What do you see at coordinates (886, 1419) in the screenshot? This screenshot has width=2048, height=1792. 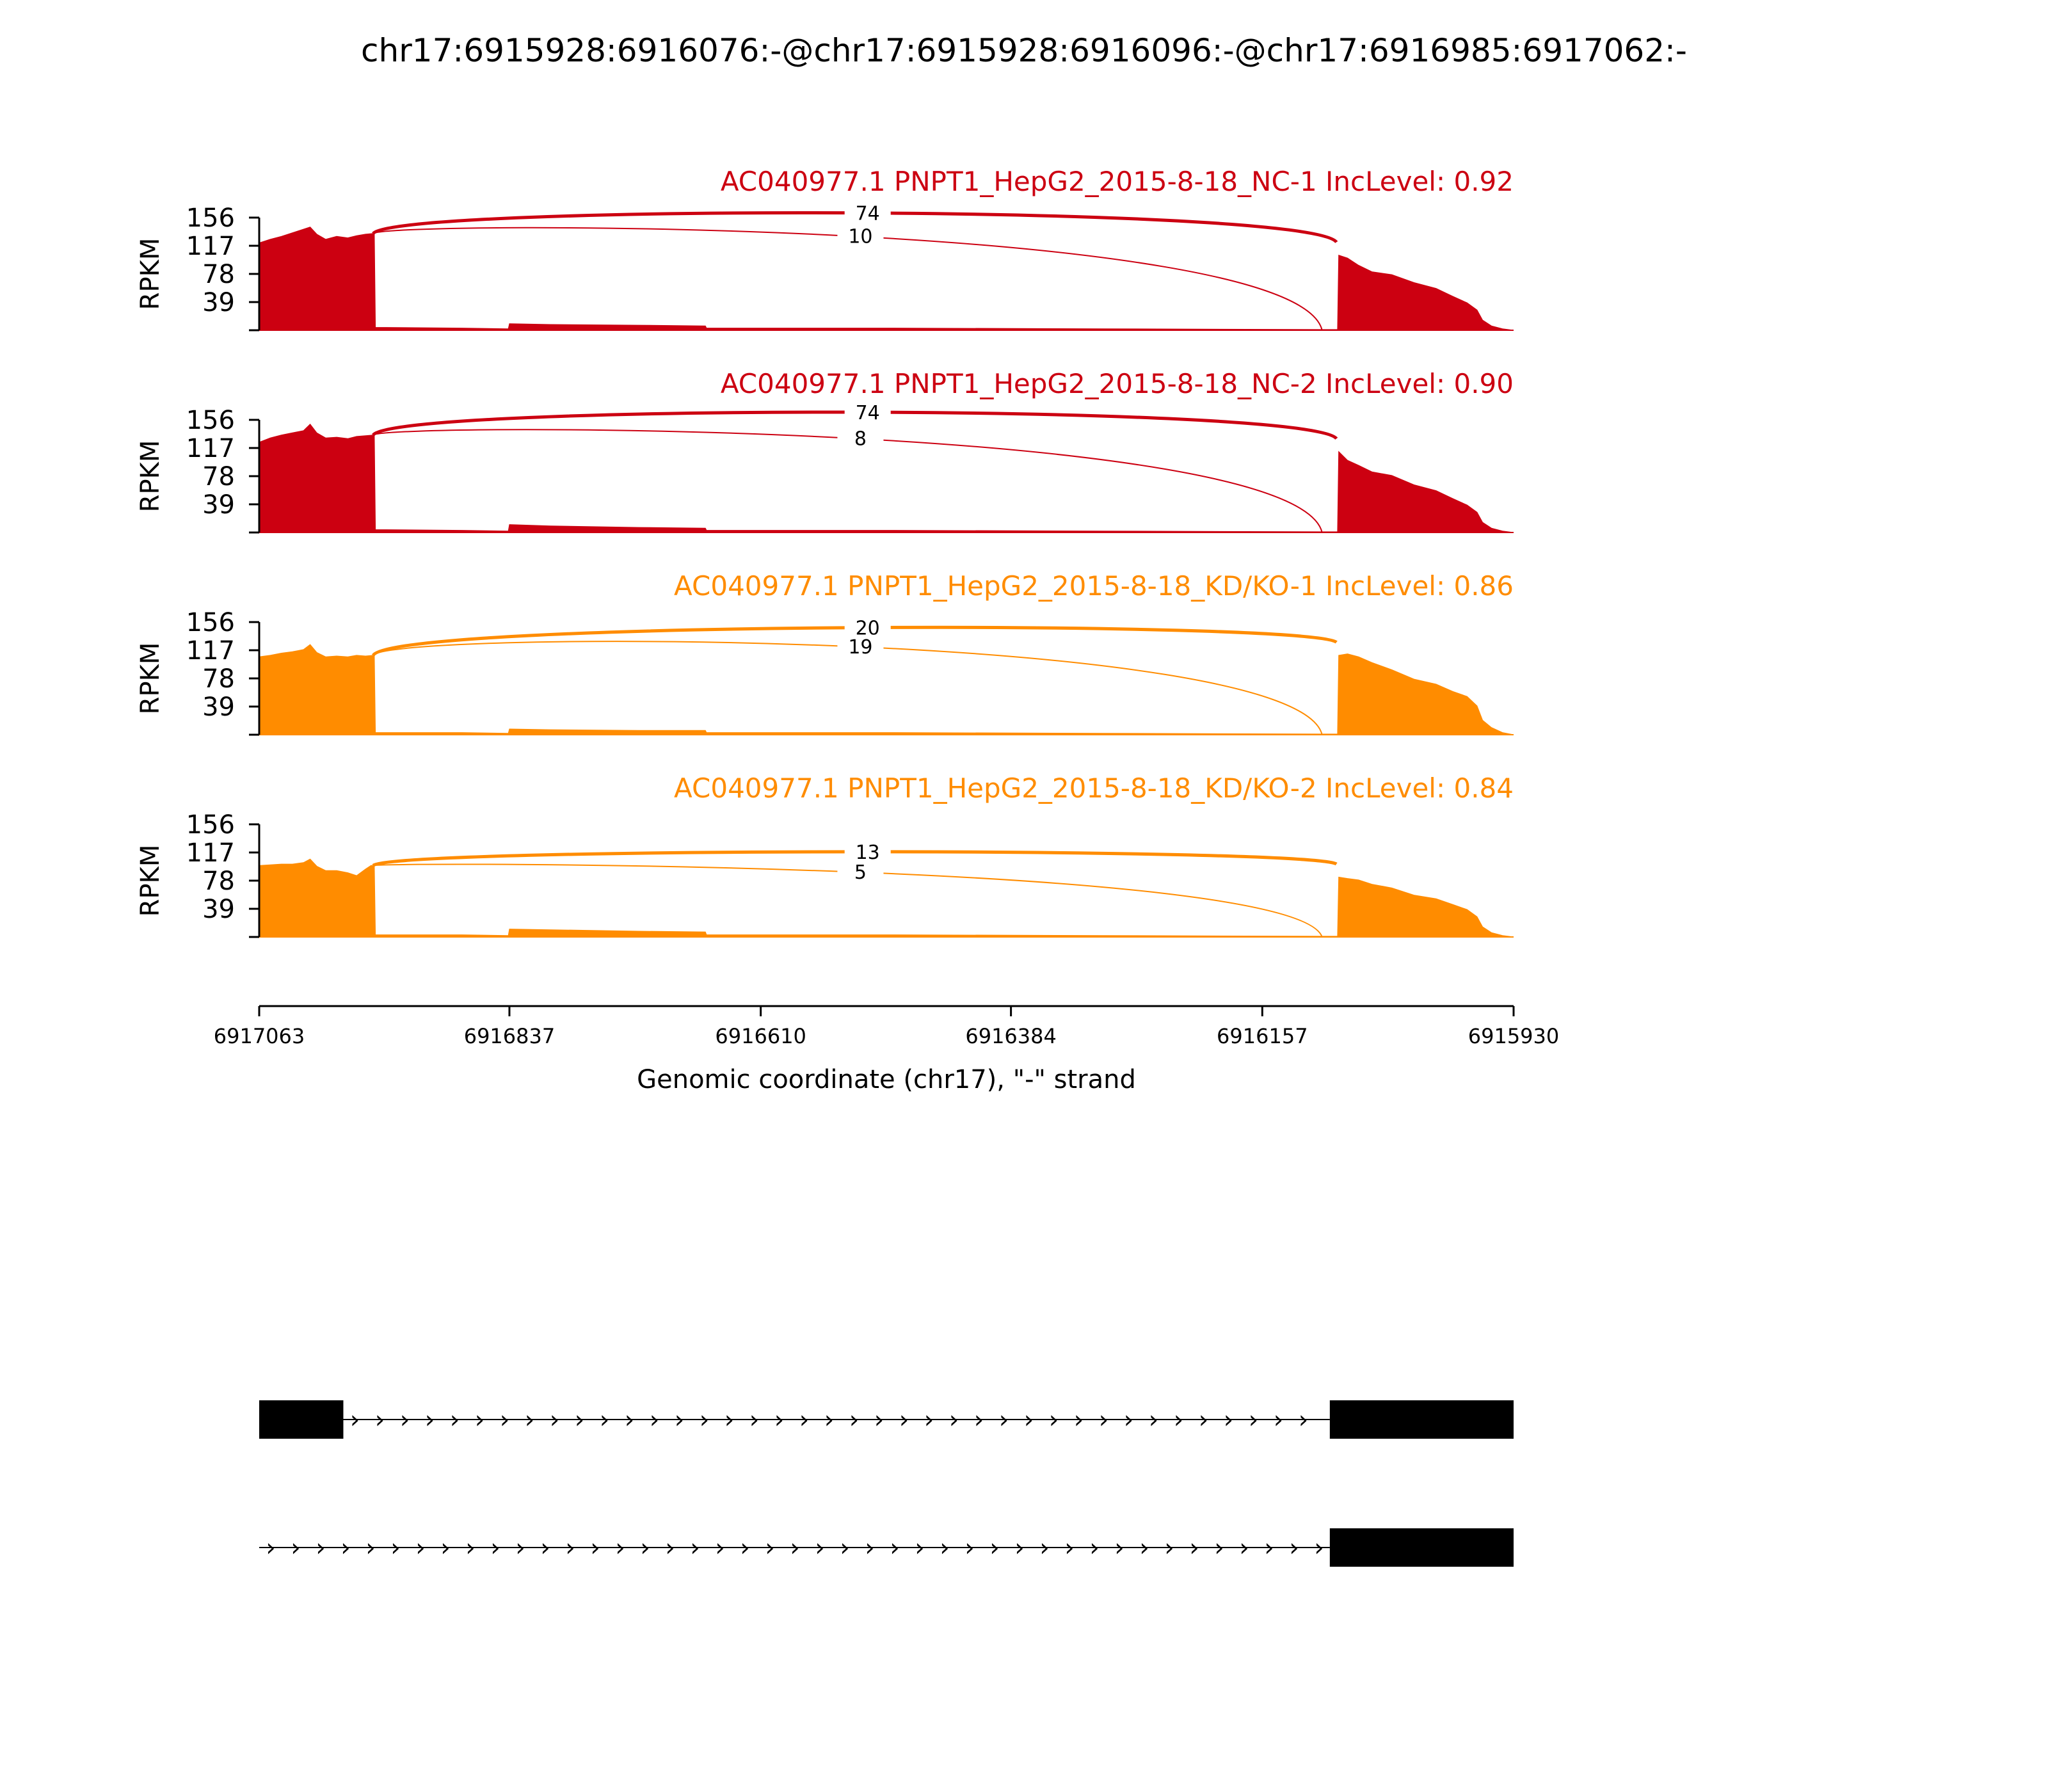 I see `isoform-1: › › › › › › › › › › › › › › › › › › › › › › › › › › › › › › › › › › › › › › ›` at bounding box center [886, 1419].